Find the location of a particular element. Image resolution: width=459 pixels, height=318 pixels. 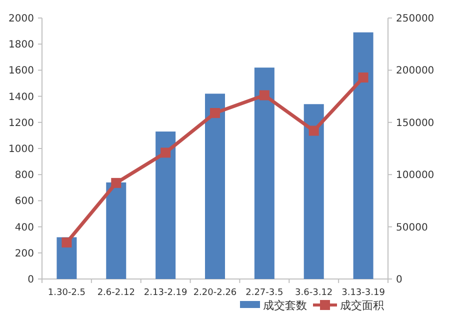

y-tick-label: 800 is located at coordinates (24, 176).